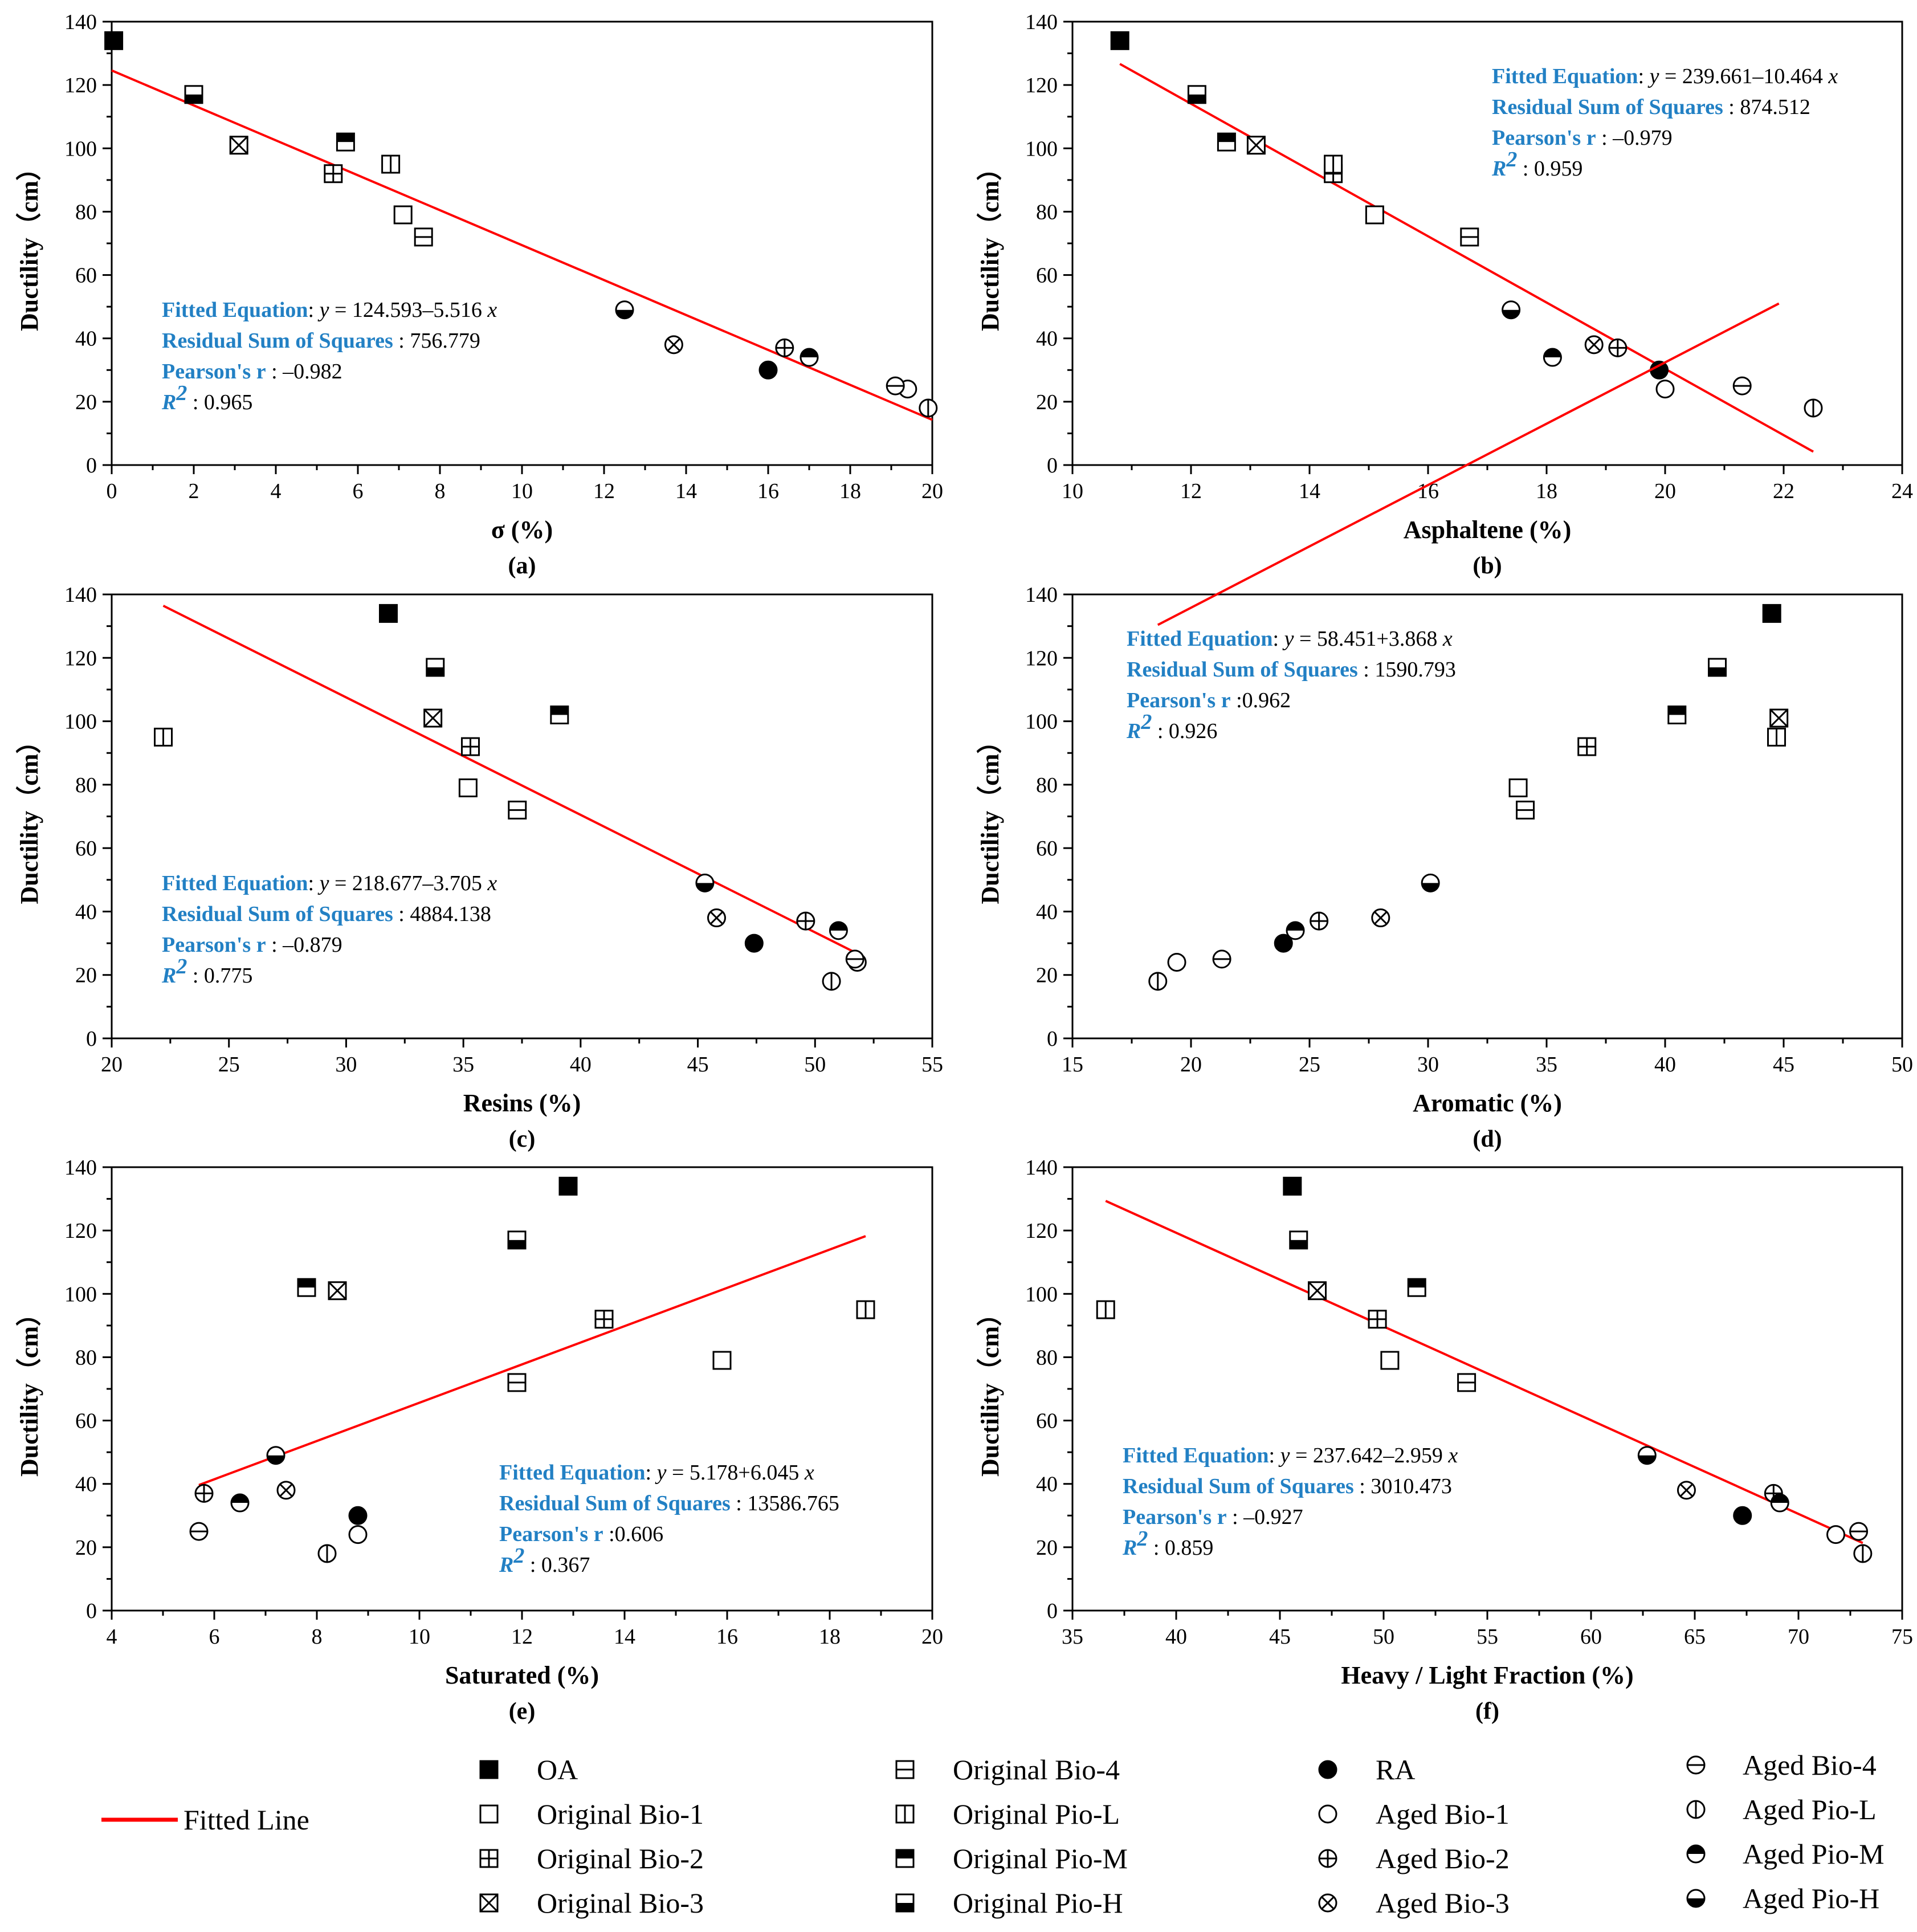 Image resolution: width=1917 pixels, height=1932 pixels. I want to click on legend-item-AB3: Aged Bio-3, so click(1414, 1903).